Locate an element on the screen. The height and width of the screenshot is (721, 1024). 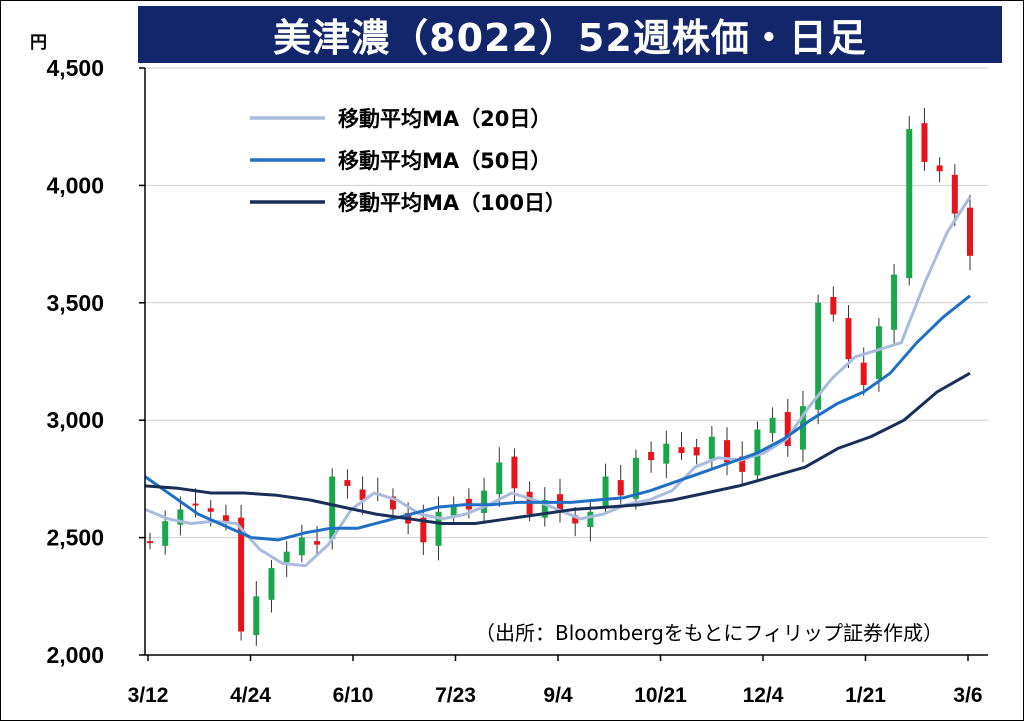
x-tick-label: 12/4 is located at coordinates (763, 695).